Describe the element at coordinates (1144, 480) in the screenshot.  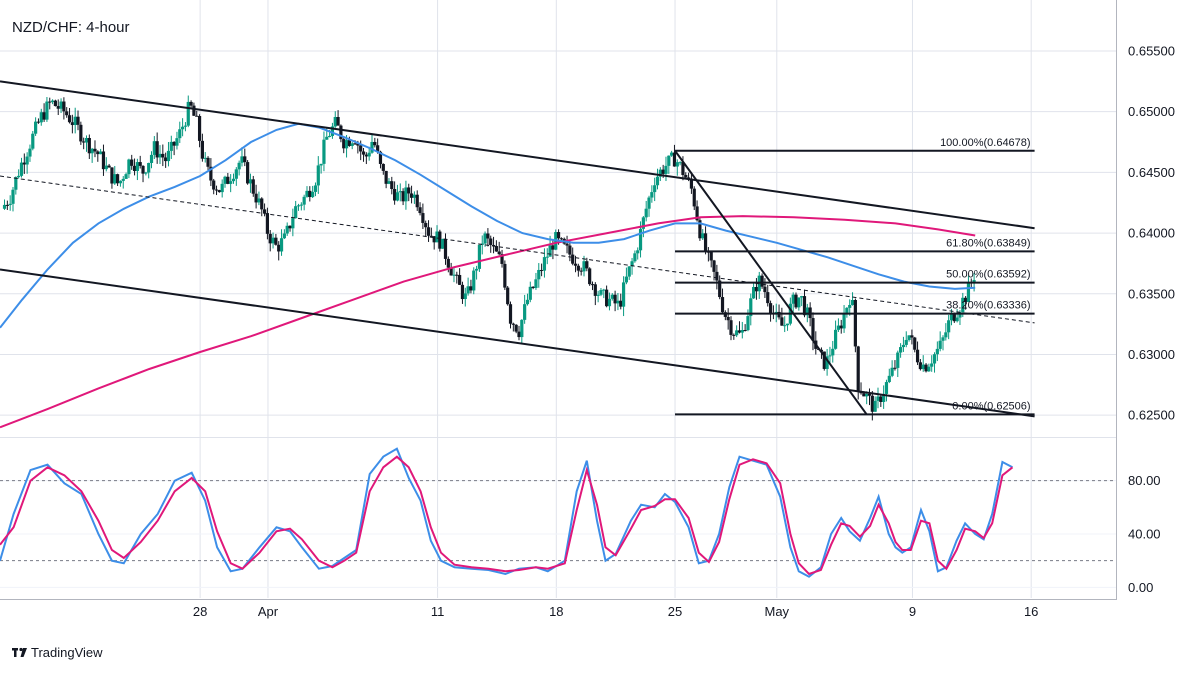
I see `stochastic-tick-label: 80.00` at that location.